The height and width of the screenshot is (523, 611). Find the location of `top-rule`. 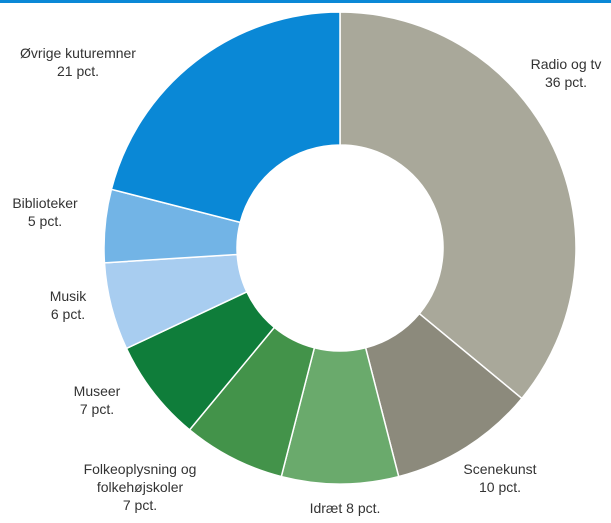

top-rule is located at coordinates (305, 1).